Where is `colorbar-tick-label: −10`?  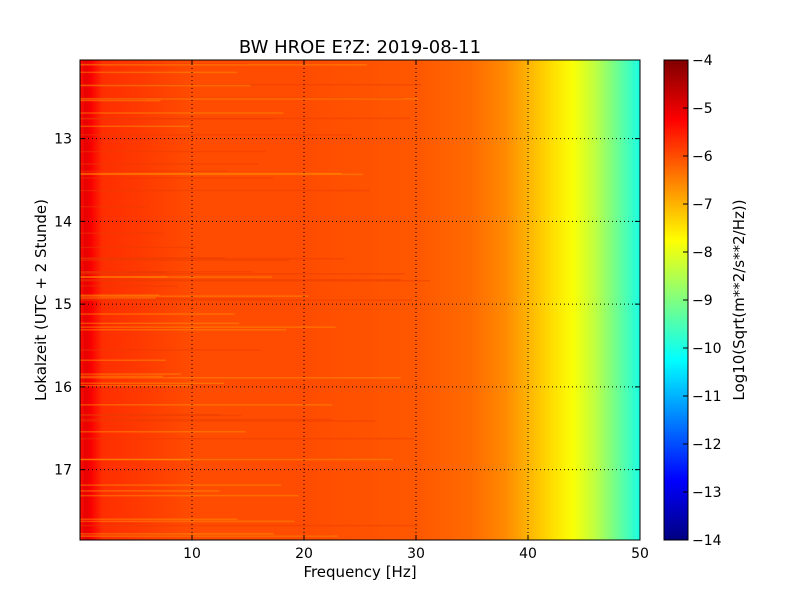
colorbar-tick-label: −10 is located at coordinates (707, 349).